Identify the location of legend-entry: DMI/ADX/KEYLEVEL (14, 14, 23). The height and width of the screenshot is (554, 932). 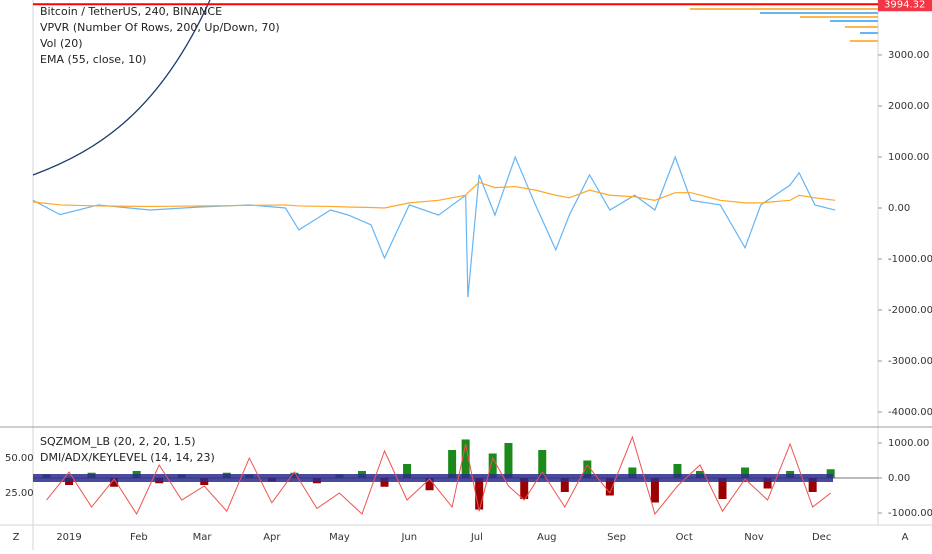
(127, 457).